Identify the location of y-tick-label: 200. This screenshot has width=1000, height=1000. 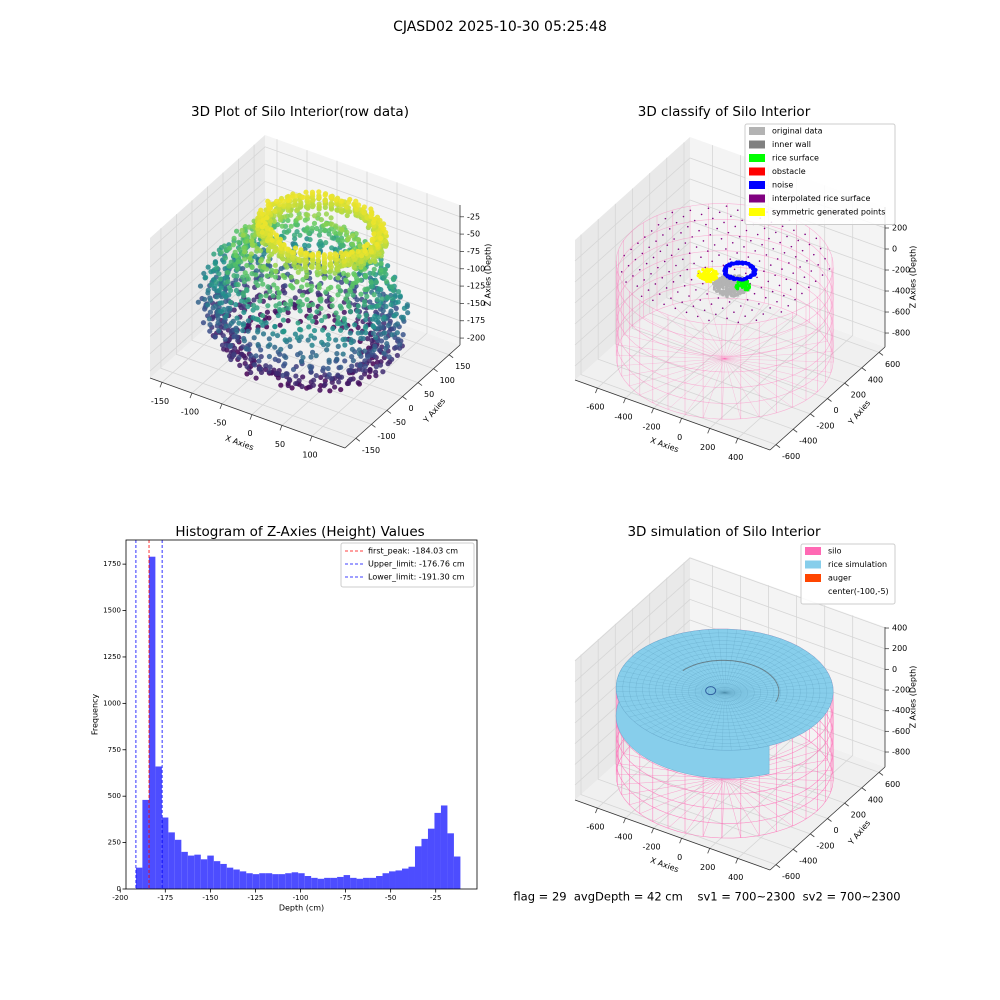
(858, 815).